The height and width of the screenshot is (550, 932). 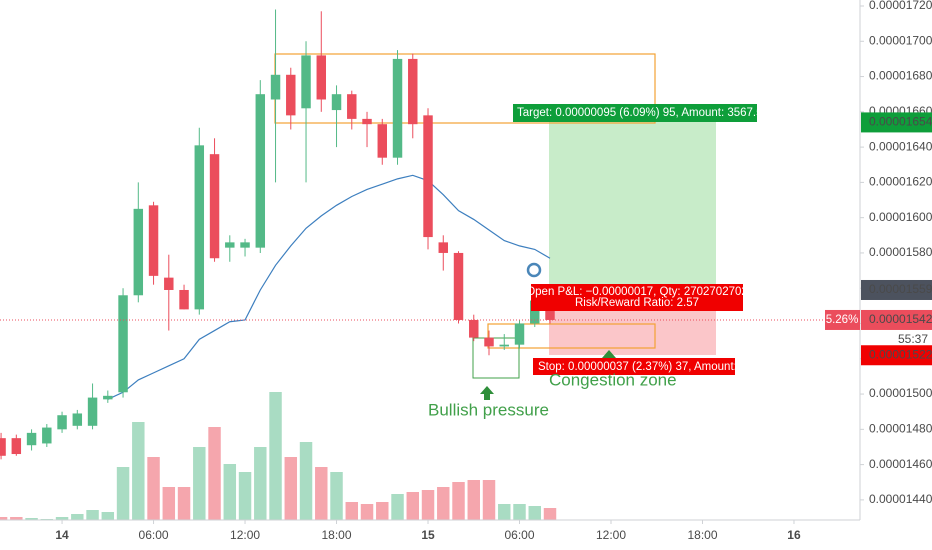 I want to click on change-text: 5.26%, so click(x=842, y=320).